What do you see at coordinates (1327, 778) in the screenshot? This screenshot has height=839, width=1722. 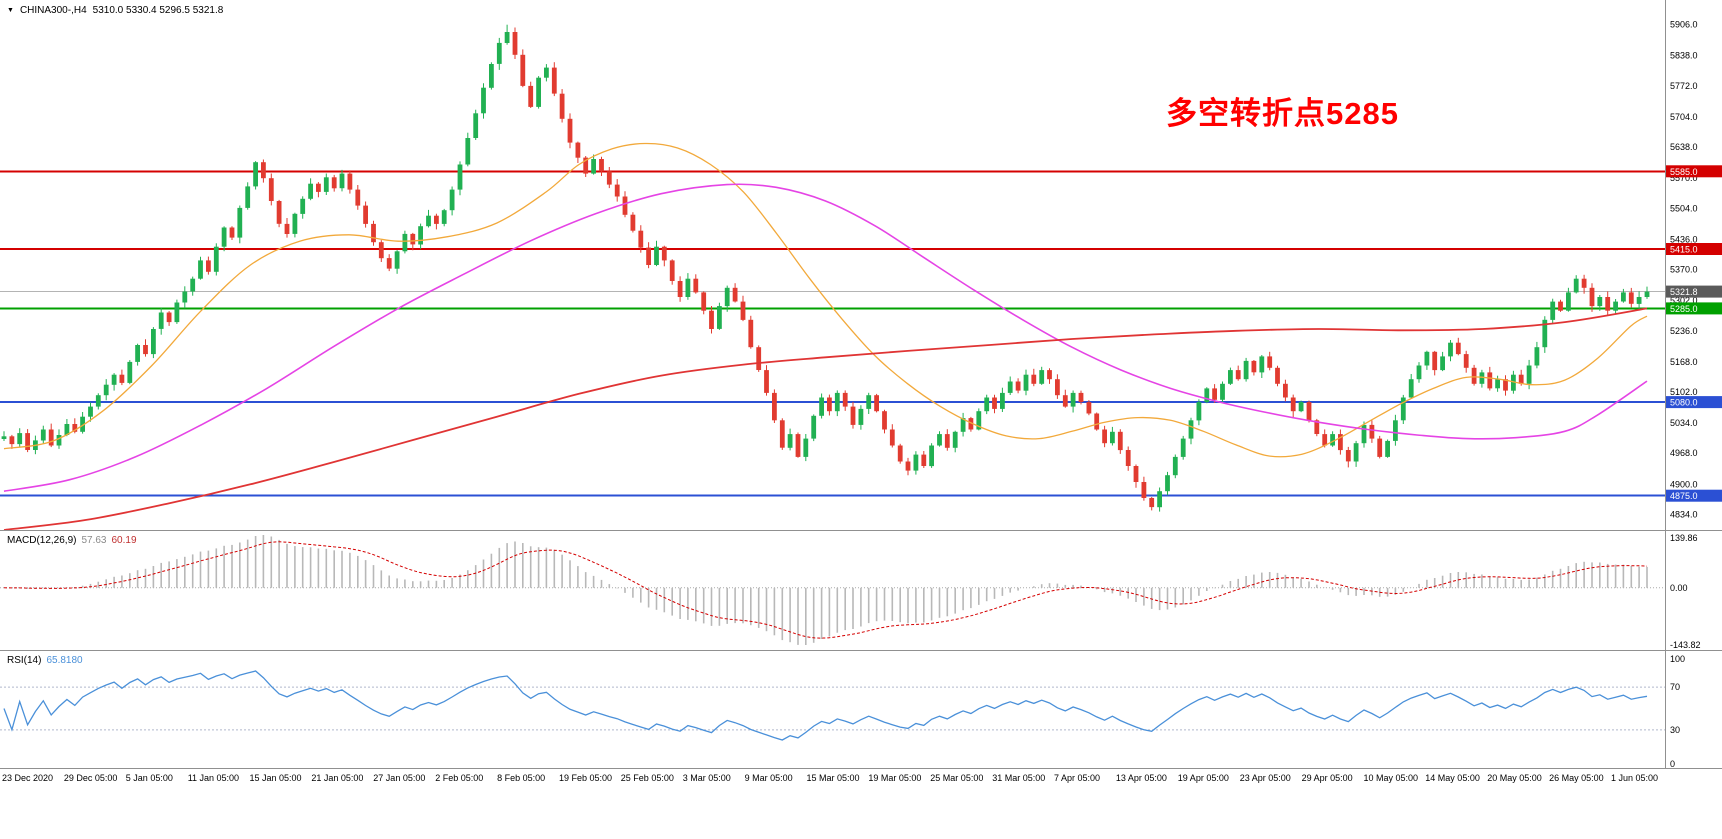 I see `svg-text: 29 Apr 05:00` at bounding box center [1327, 778].